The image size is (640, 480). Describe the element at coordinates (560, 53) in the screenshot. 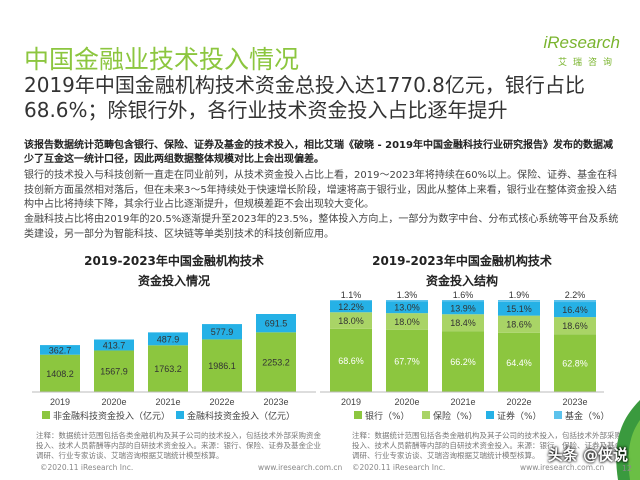

I see `brand-logo: iResearch 艾瑞咨询` at that location.